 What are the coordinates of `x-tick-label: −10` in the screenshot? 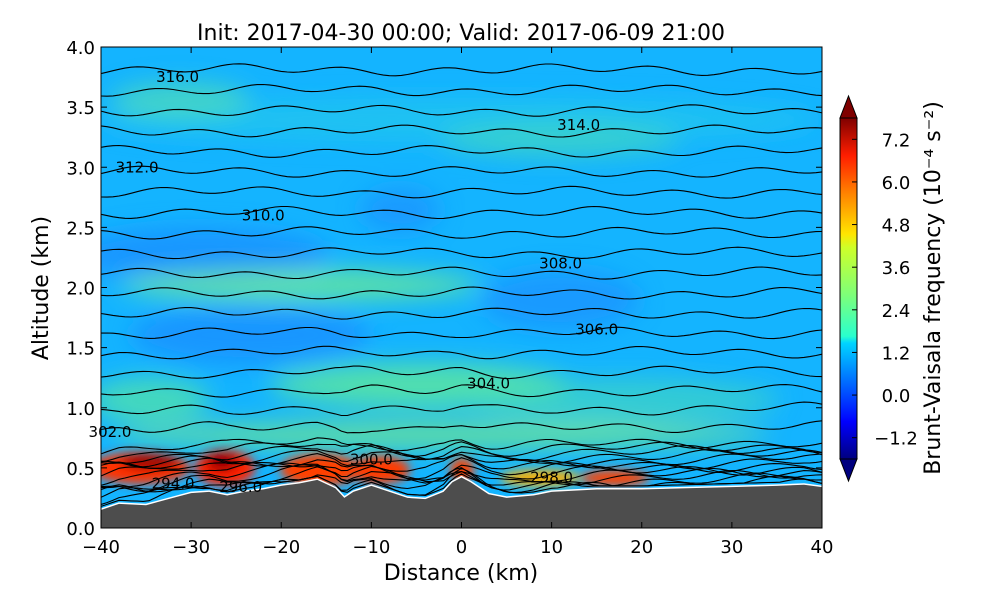 It's located at (371, 547).